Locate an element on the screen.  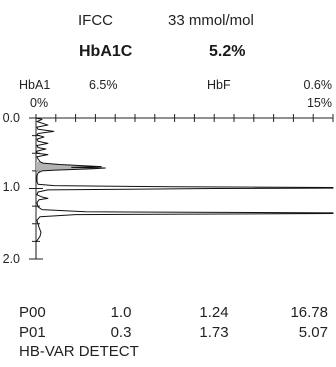
hba1-label: HbA1 is located at coordinates (35, 85).